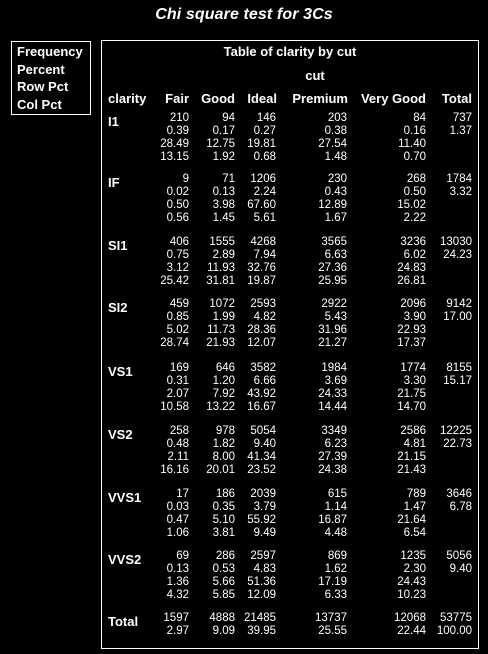  I want to click on table-cell: 978, so click(225, 431).